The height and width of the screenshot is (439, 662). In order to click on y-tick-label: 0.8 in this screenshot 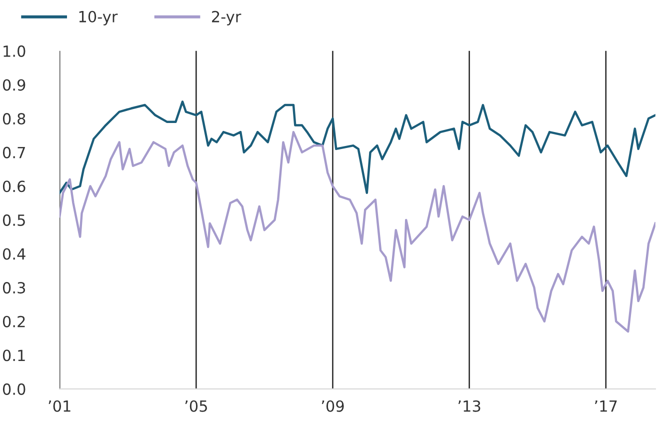, I will do `click(14, 118)`.